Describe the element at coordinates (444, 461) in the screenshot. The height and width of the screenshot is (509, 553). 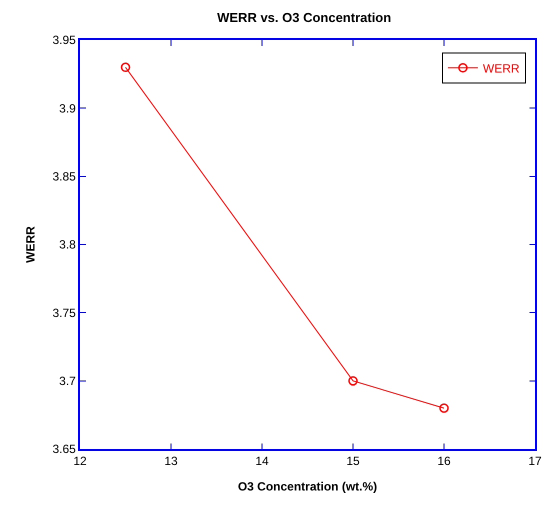
I see `x-tick-label: 16` at that location.